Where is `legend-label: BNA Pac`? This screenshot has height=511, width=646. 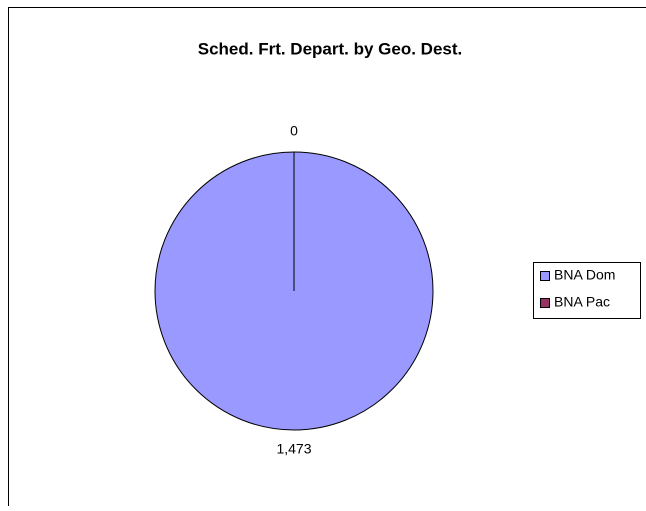
legend-label: BNA Pac is located at coordinates (582, 302).